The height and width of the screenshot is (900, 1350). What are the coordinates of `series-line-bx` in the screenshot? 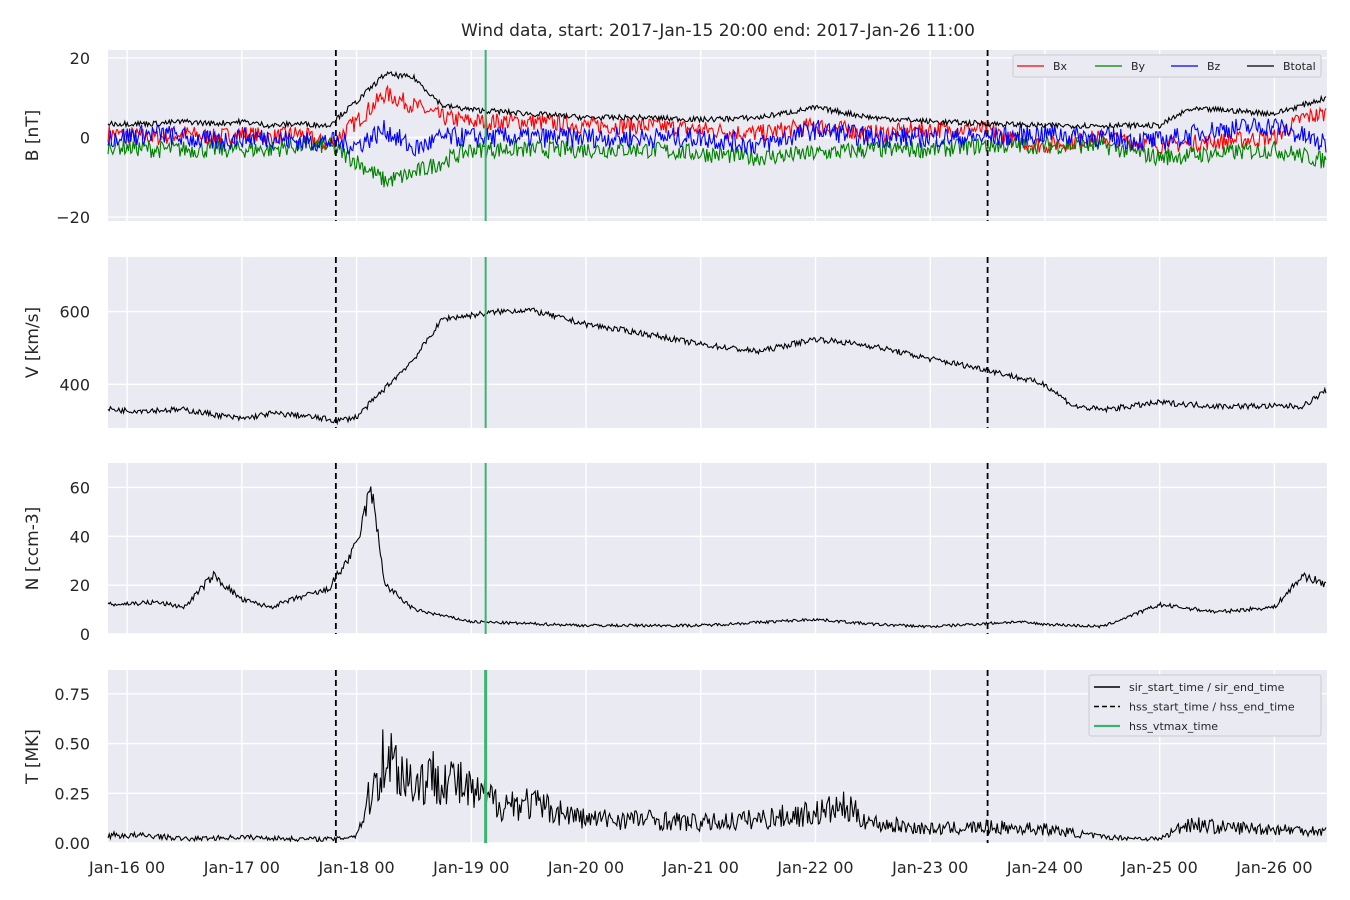 It's located at (717, 119).